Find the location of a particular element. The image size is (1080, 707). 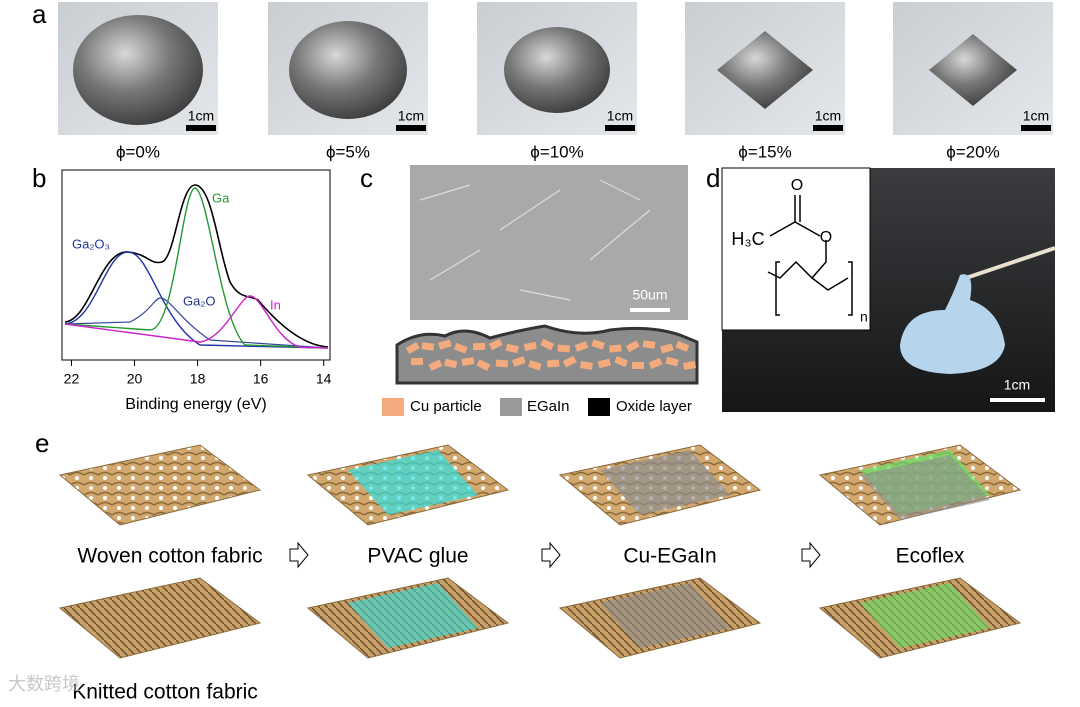

caption: ϕ=15% is located at coordinates (764, 151).